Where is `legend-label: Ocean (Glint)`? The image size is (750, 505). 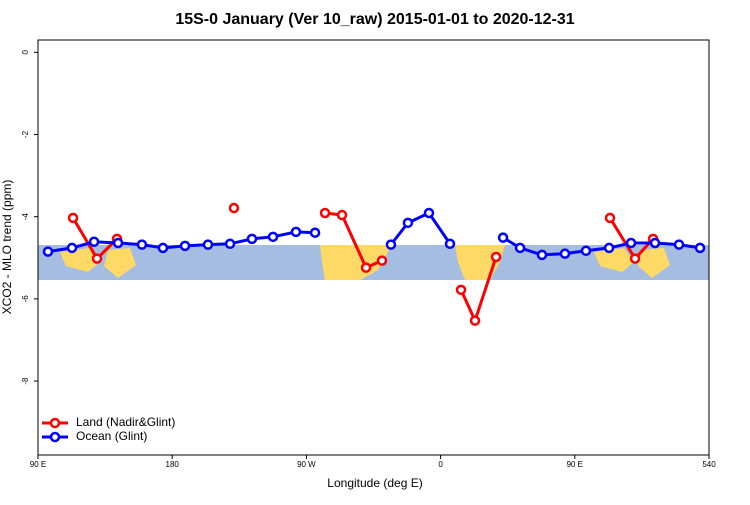
legend-label: Ocean (Glint) is located at coordinates (111, 436).